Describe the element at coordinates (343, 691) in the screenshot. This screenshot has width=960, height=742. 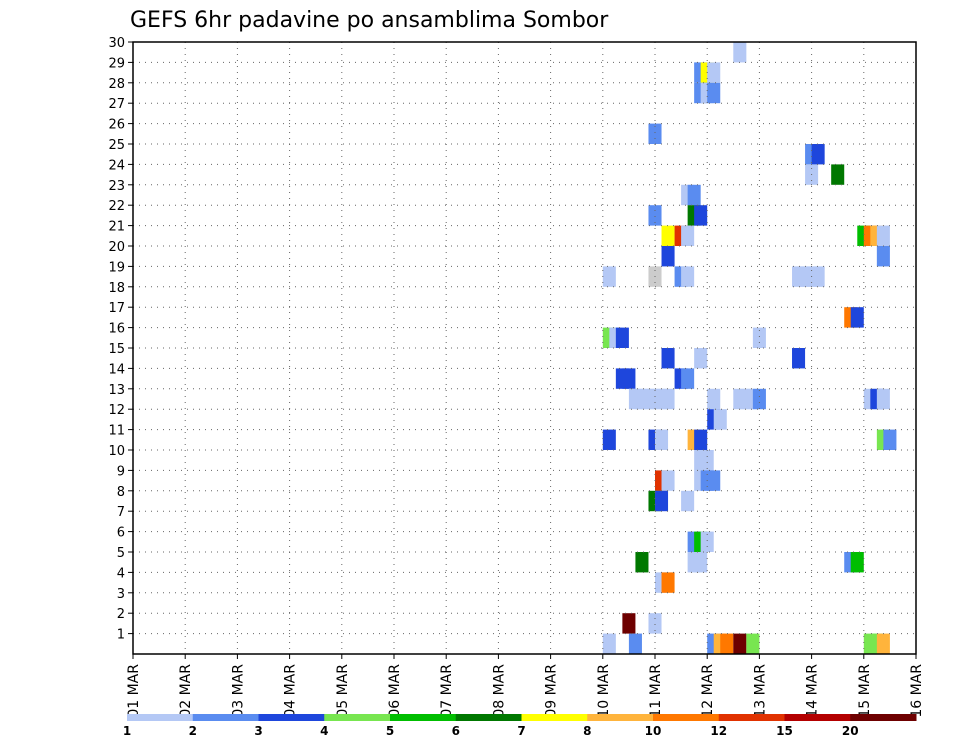
I see `x-tick-label: 05 MAR` at that location.